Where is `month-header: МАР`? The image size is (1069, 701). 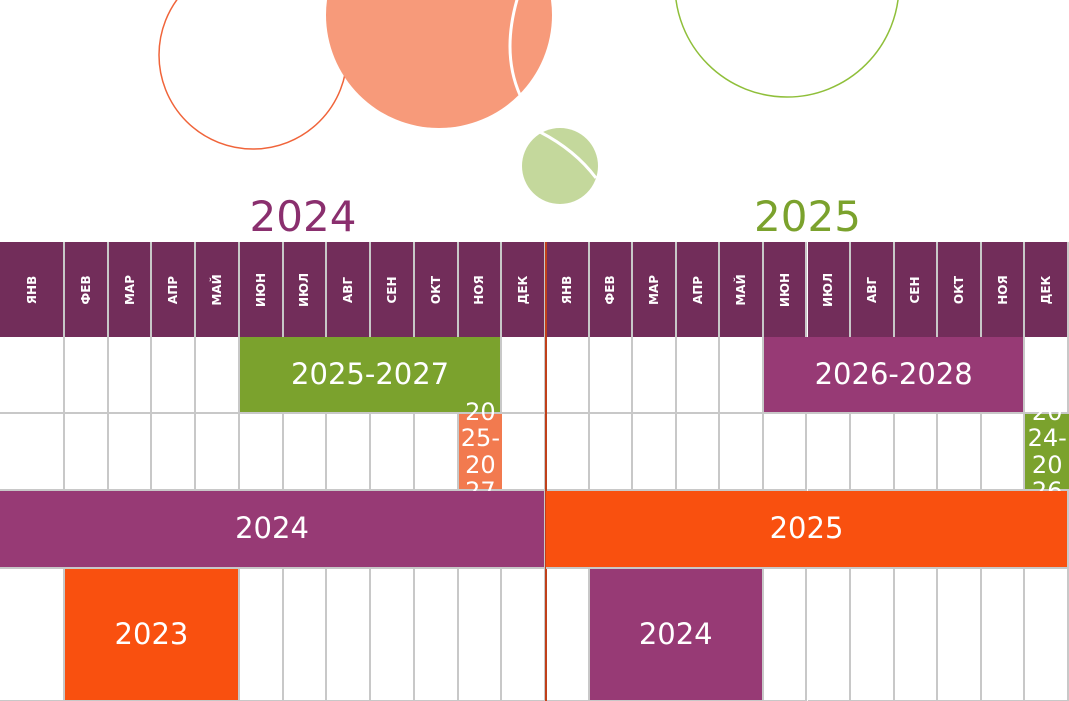 month-header: МАР is located at coordinates (655, 289).